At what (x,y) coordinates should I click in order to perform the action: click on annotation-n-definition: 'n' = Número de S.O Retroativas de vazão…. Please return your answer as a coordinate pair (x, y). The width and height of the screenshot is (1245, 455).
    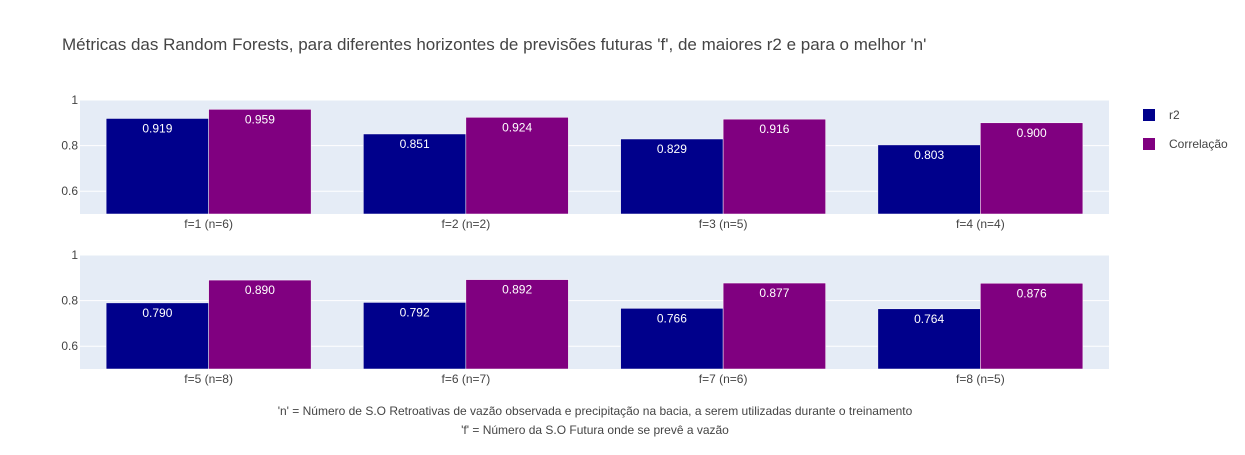
    Looking at the image, I should click on (595, 411).